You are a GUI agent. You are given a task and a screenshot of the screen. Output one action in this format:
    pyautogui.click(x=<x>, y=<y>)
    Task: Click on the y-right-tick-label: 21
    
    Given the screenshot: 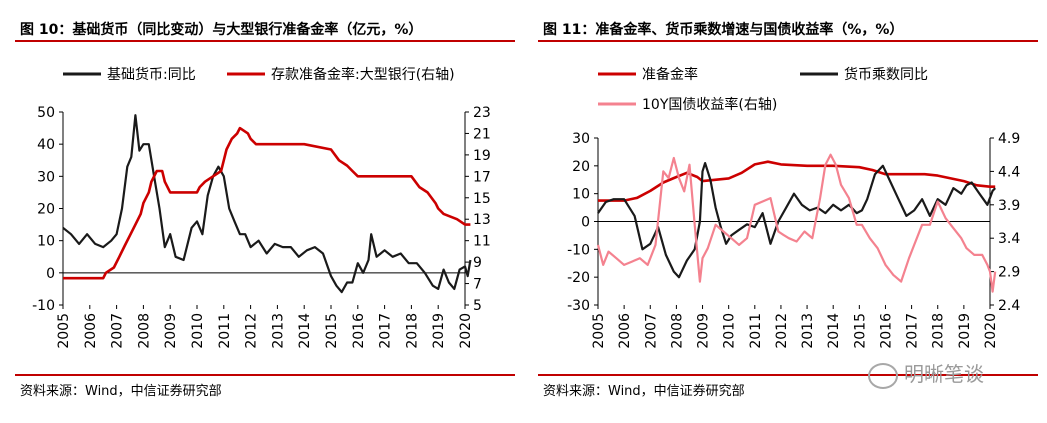 What is the action you would take?
    pyautogui.click(x=482, y=134)
    